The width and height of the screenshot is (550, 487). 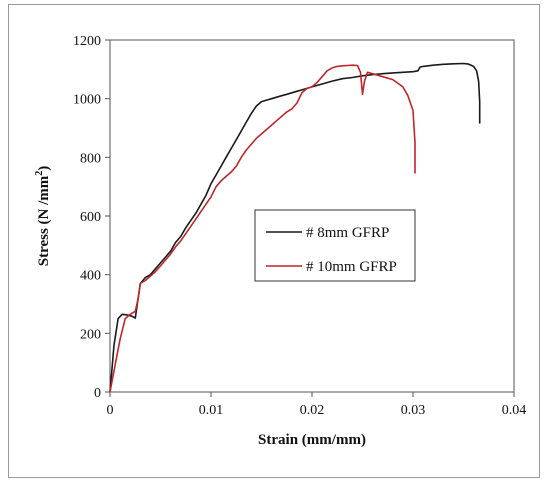 I want to click on y-axis-title: Stress (N /mm2), so click(x=43, y=216).